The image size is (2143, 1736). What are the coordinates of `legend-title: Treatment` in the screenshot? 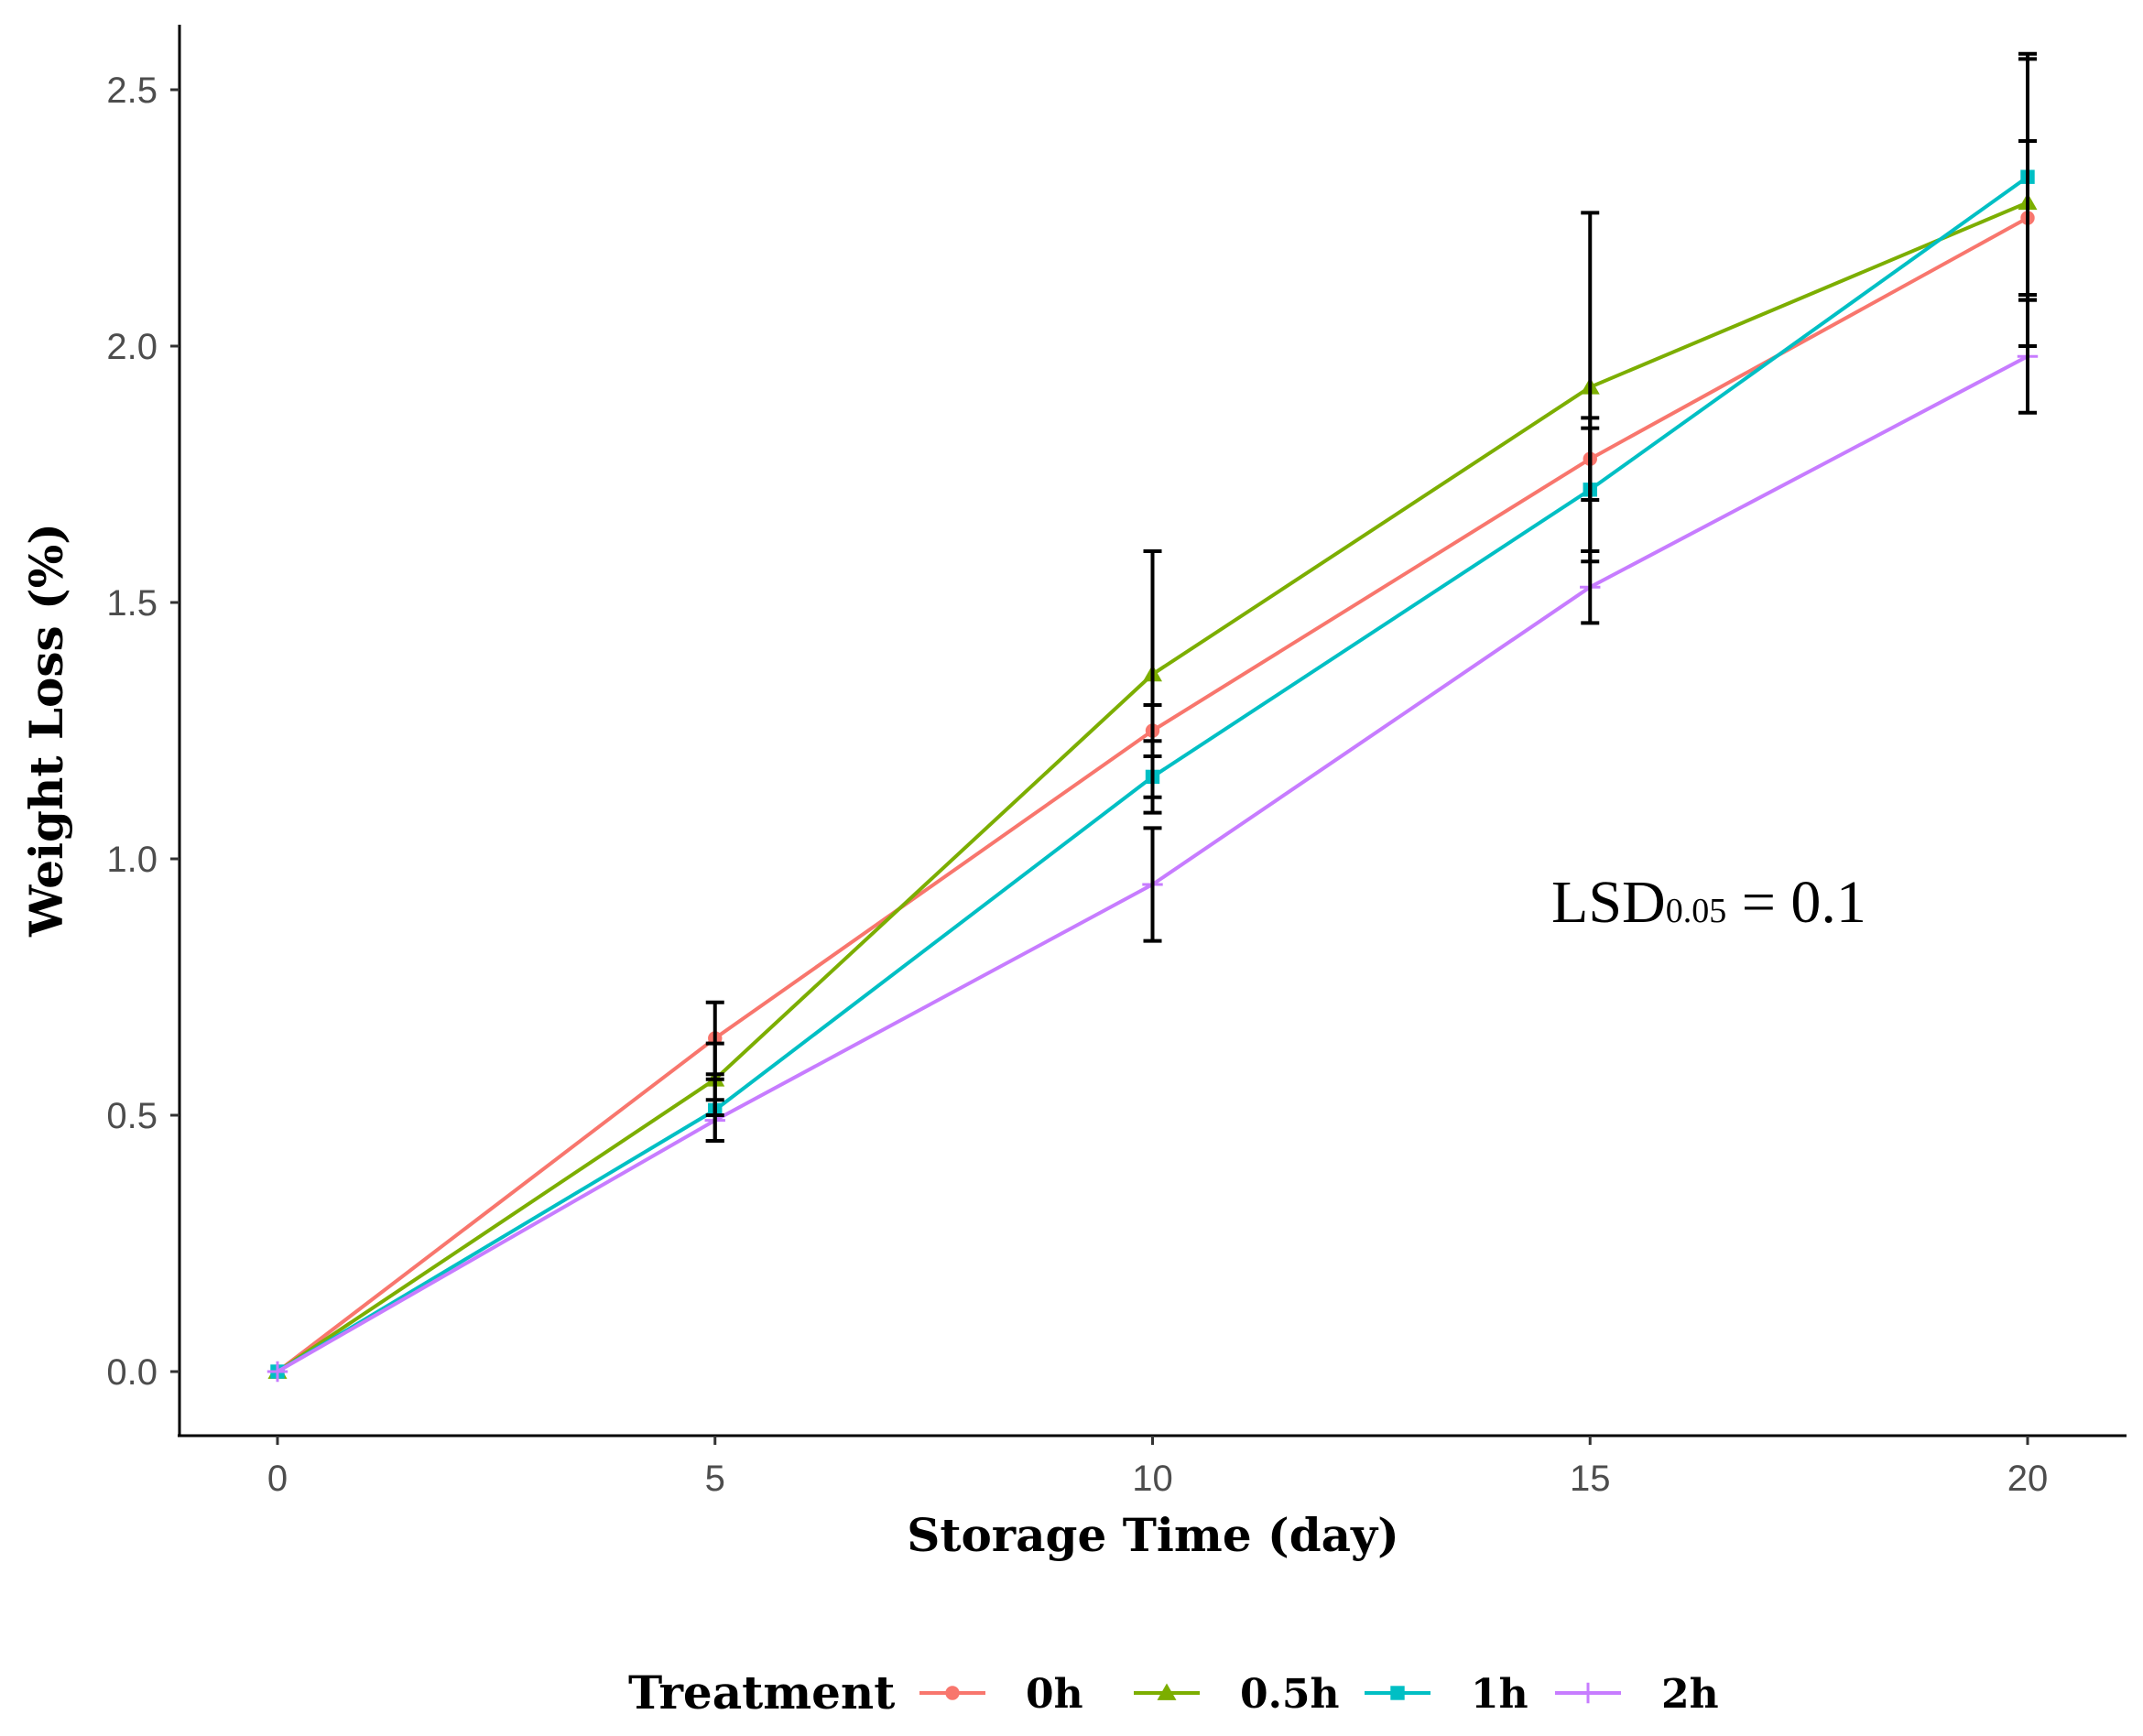 It's located at (761, 1693).